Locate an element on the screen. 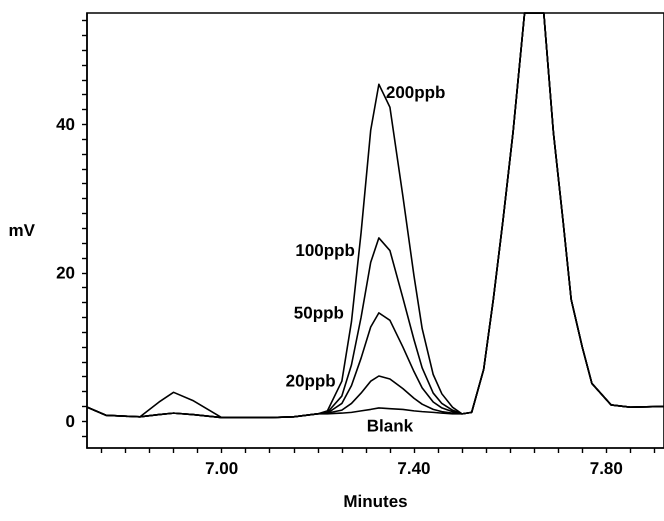 This screenshot has height=521, width=664. y-tick-label: 40 is located at coordinates (65, 124).